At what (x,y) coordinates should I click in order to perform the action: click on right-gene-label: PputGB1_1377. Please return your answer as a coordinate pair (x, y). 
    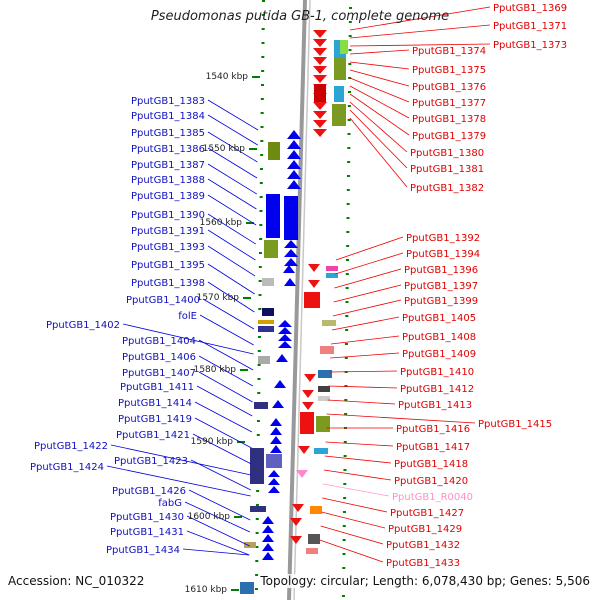
    Looking at the image, I should click on (449, 103).